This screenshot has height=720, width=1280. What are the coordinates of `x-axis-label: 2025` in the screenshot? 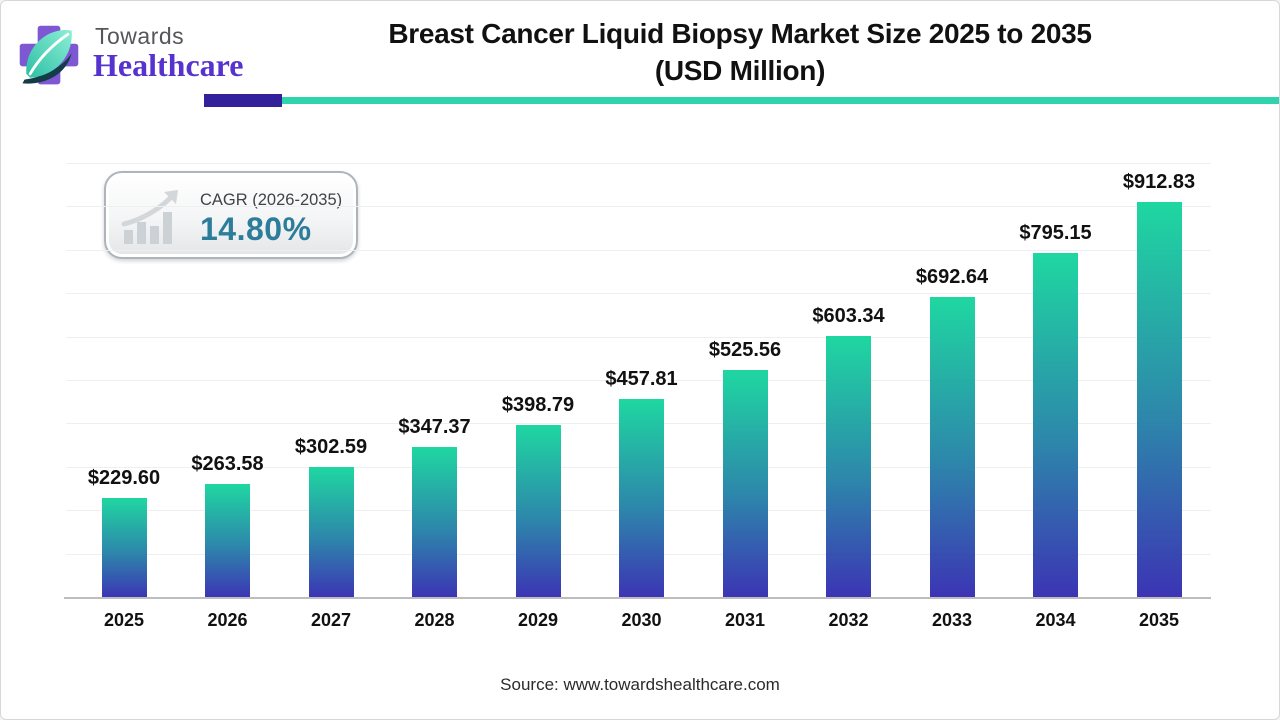 It's located at (124, 620).